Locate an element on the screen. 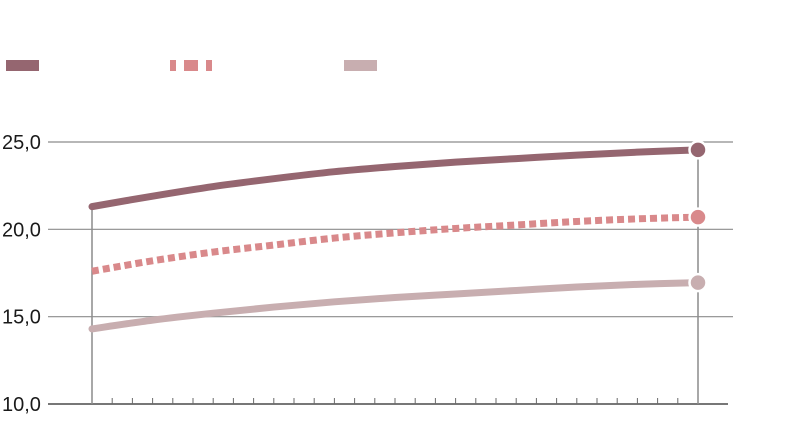 The height and width of the screenshot is (442, 808). series-endpoints is located at coordinates (698, 216).